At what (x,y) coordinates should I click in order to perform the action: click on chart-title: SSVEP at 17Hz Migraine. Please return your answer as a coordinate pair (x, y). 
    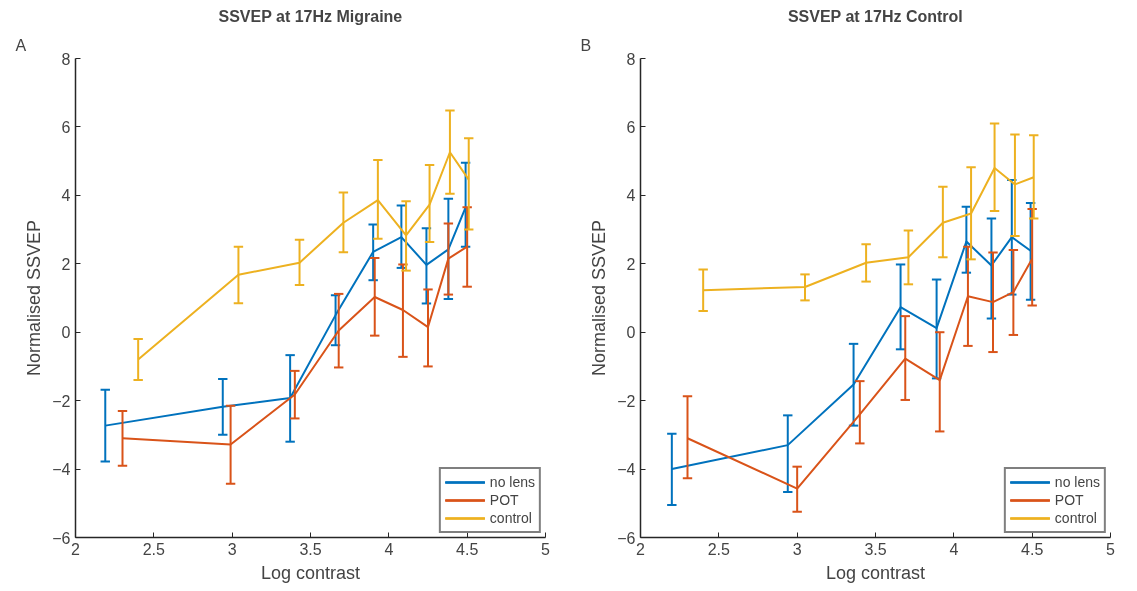
    Looking at the image, I should click on (310, 16).